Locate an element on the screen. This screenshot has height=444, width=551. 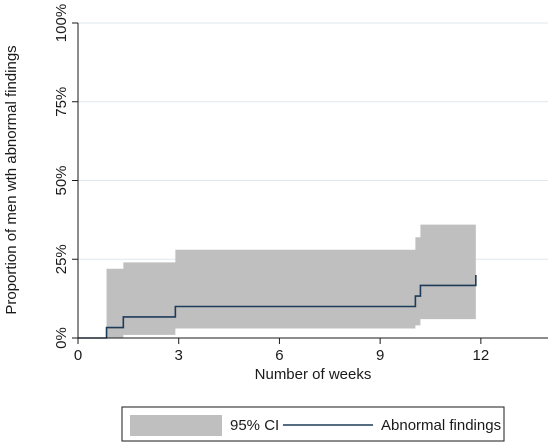
y-tick-label: 25% is located at coordinates (61, 259).